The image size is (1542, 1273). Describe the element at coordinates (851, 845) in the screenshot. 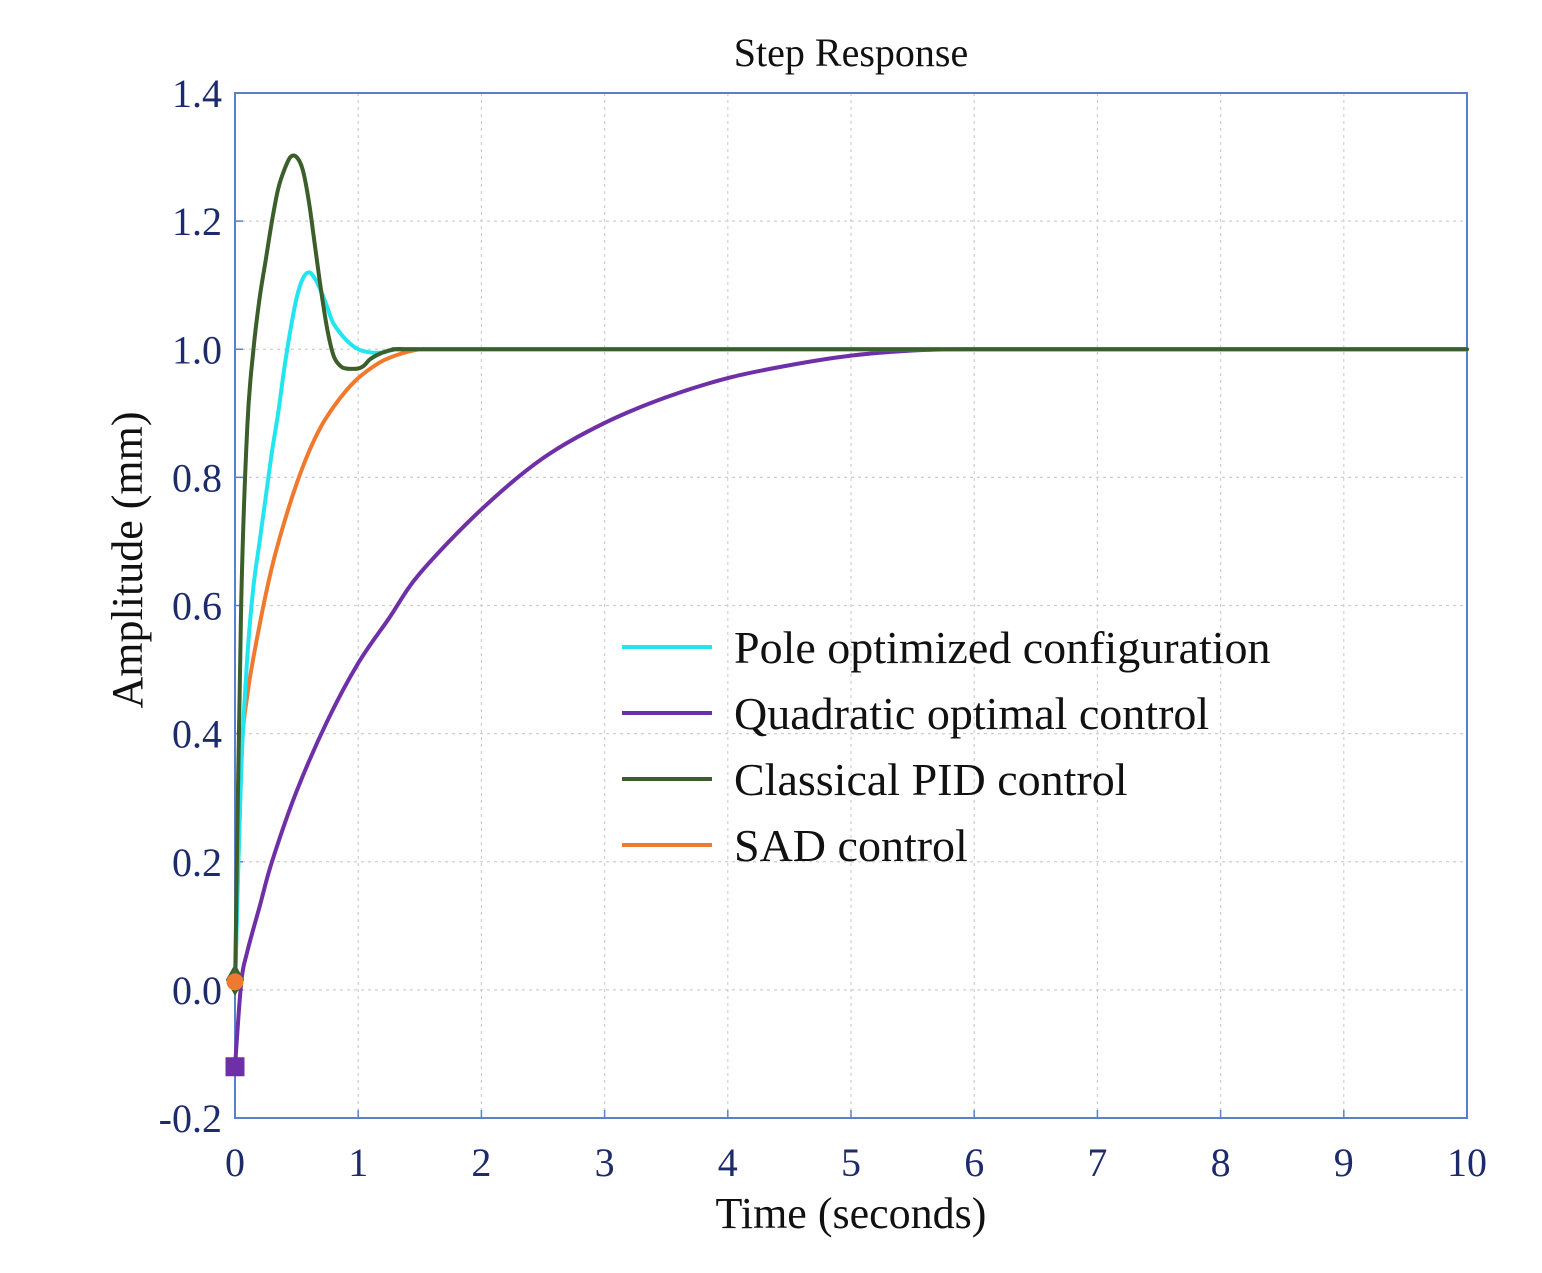

I see `legend-label: SAD control` at that location.